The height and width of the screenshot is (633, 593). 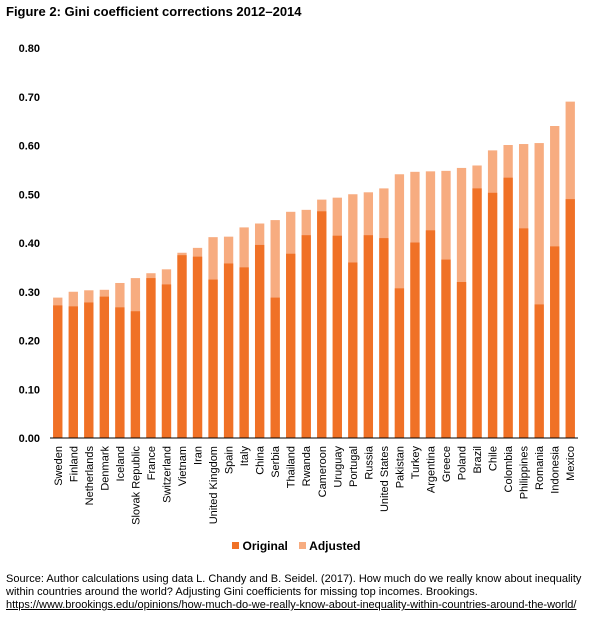 What do you see at coordinates (183, 466) in the screenshot?
I see `x-tick-label: Vietnam` at bounding box center [183, 466].